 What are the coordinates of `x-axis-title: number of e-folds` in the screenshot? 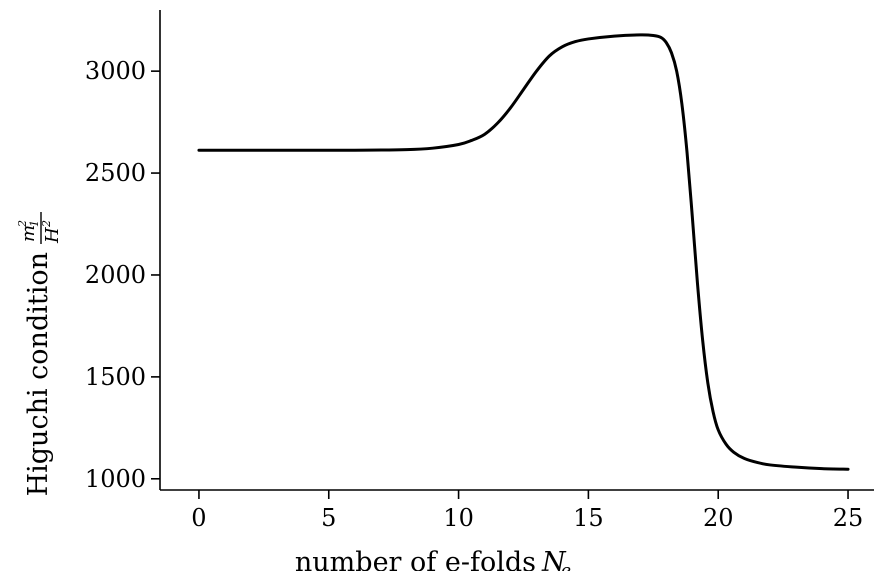 It's located at (415, 559).